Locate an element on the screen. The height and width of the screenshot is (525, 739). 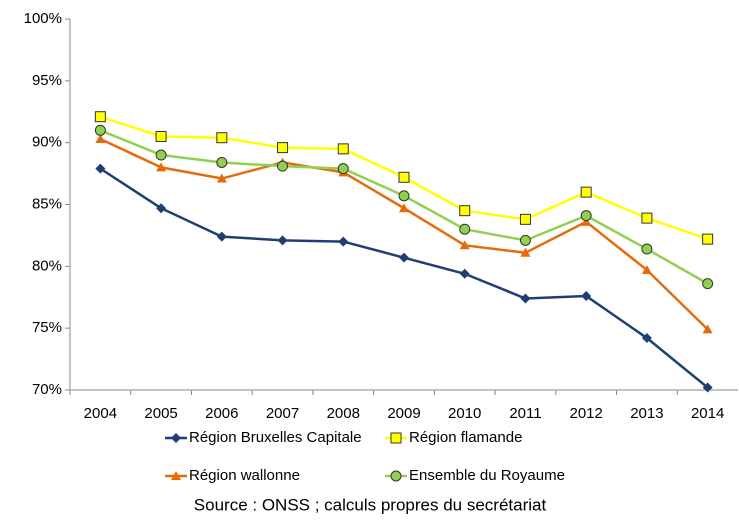
y-tick-label: 85% is located at coordinates (47, 203).